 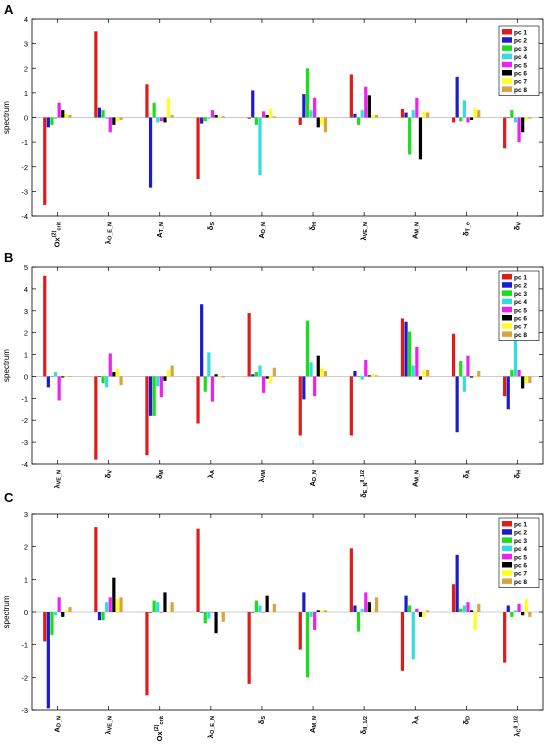 What do you see at coordinates (52, 121) in the screenshot?
I see `bar-pc3-cat1` at bounding box center [52, 121].